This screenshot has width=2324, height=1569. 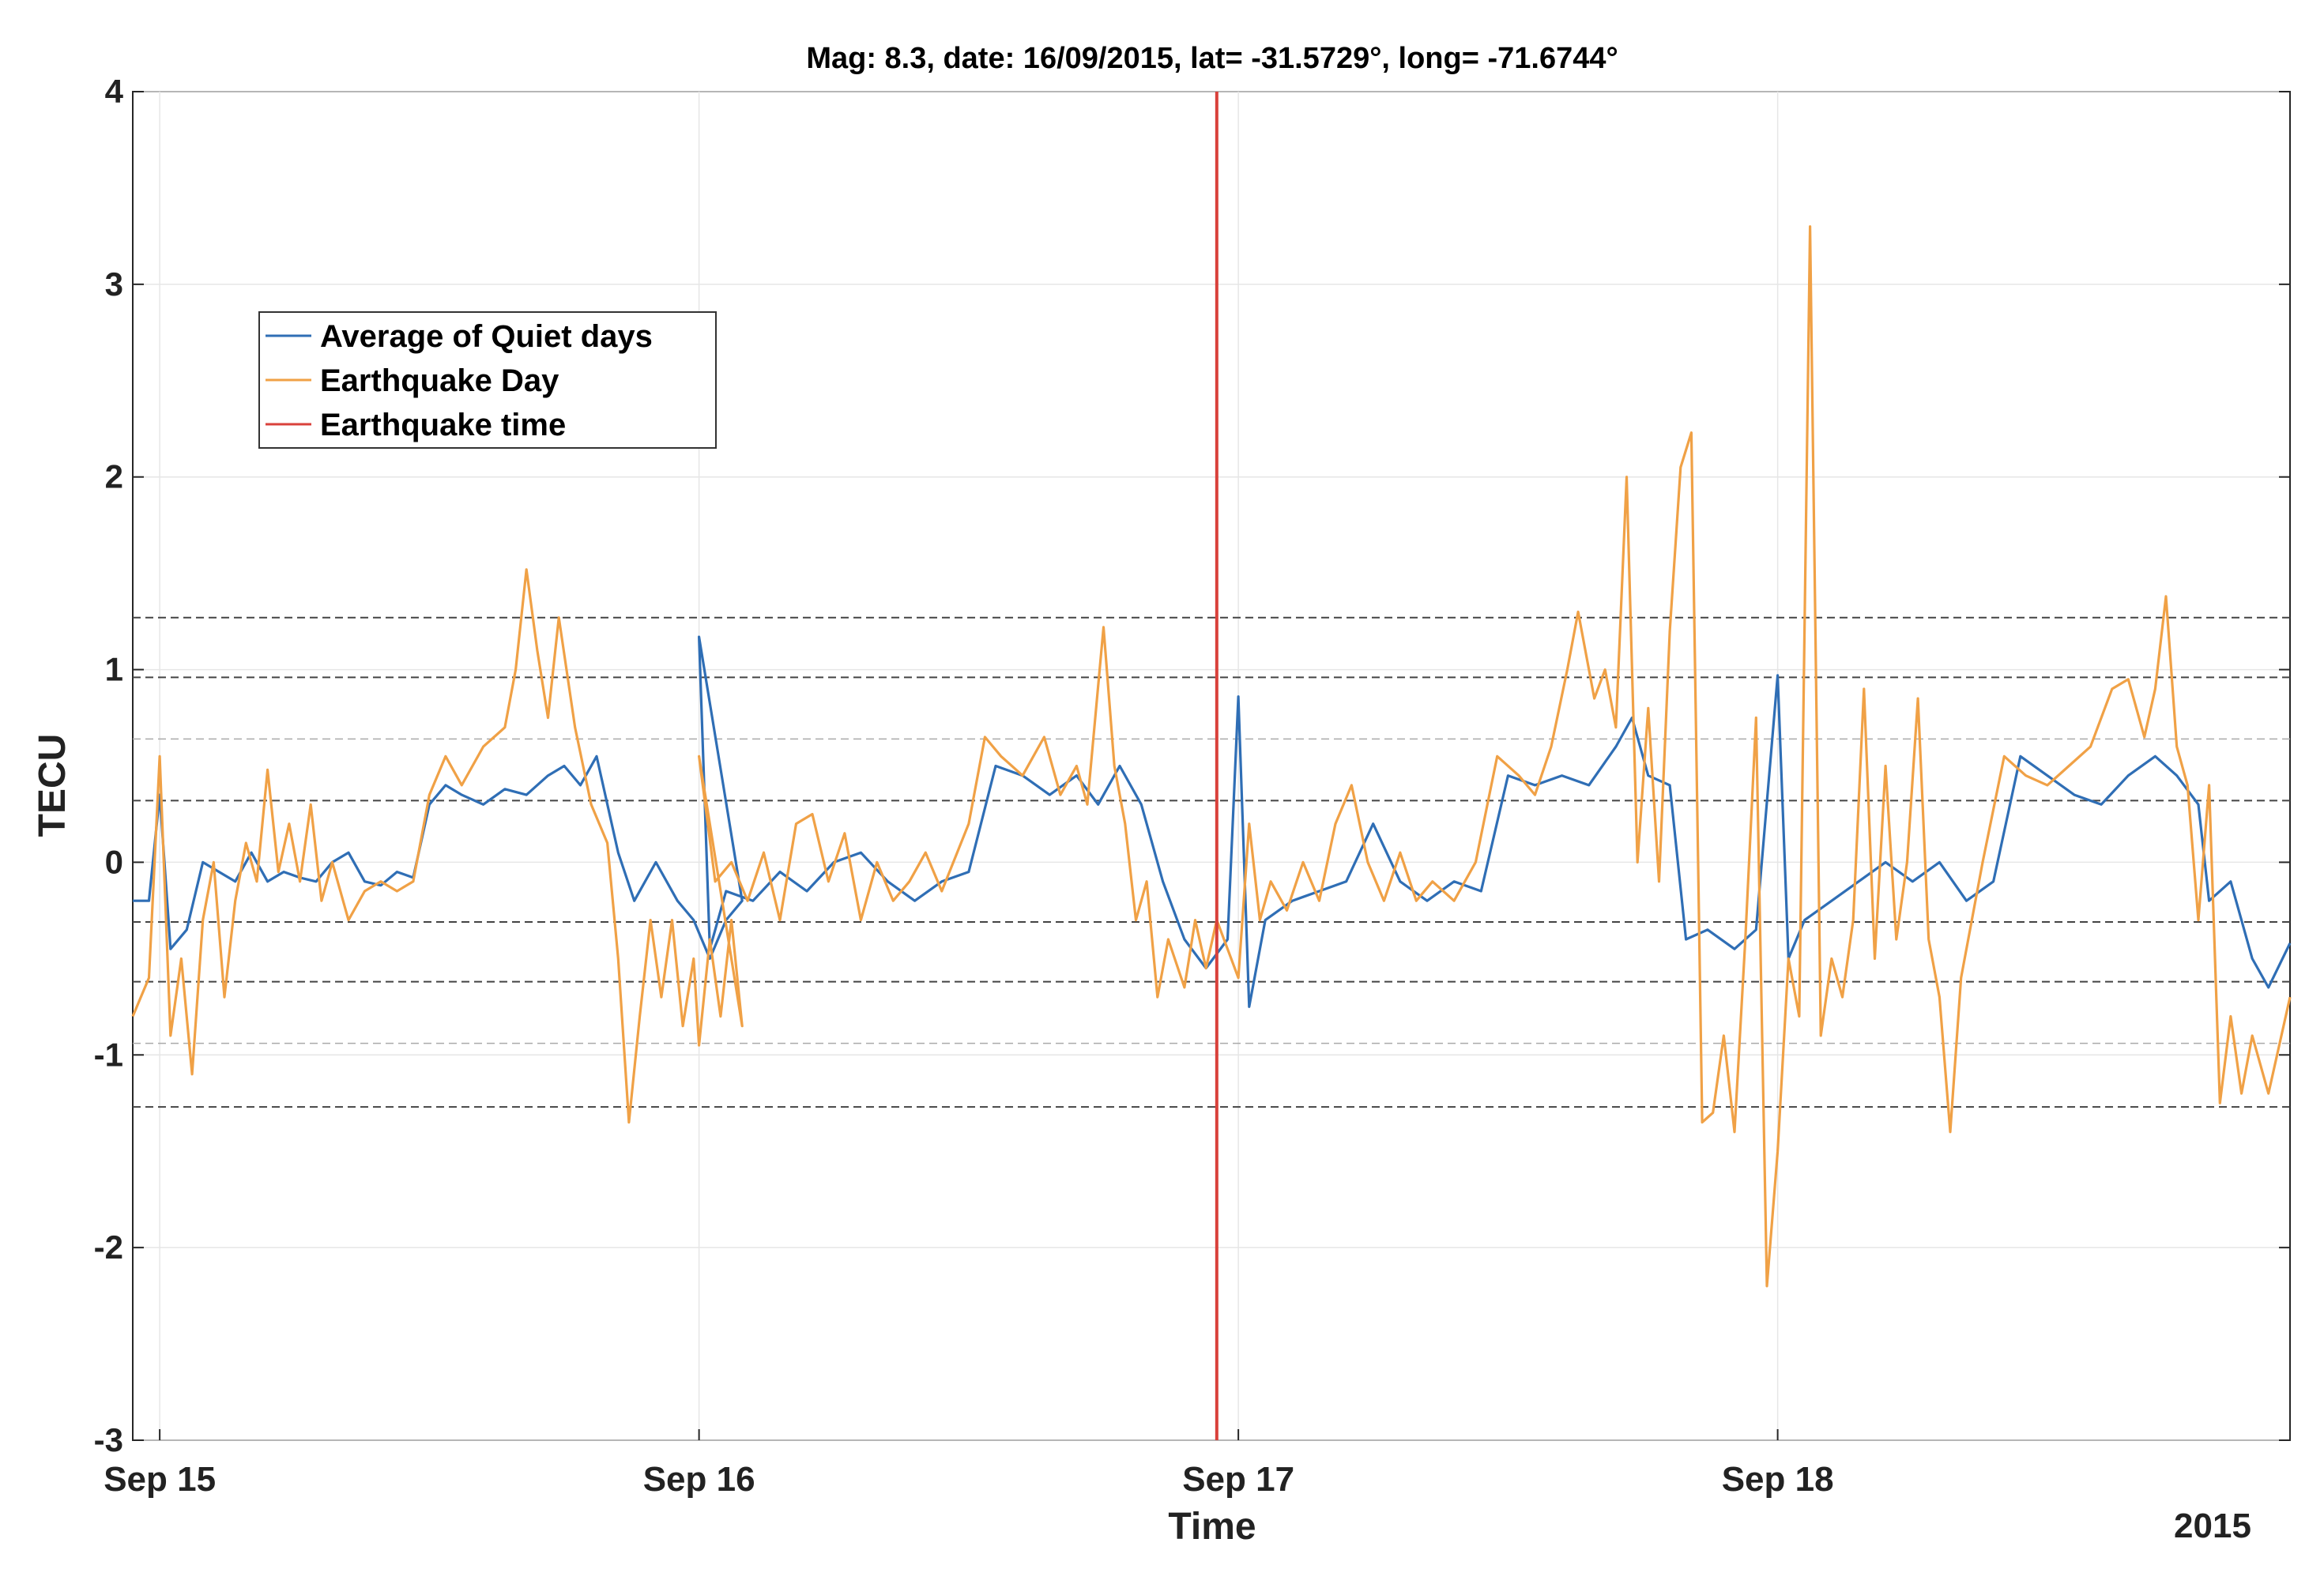 I want to click on y-tick-label: -3, so click(x=108, y=1440).